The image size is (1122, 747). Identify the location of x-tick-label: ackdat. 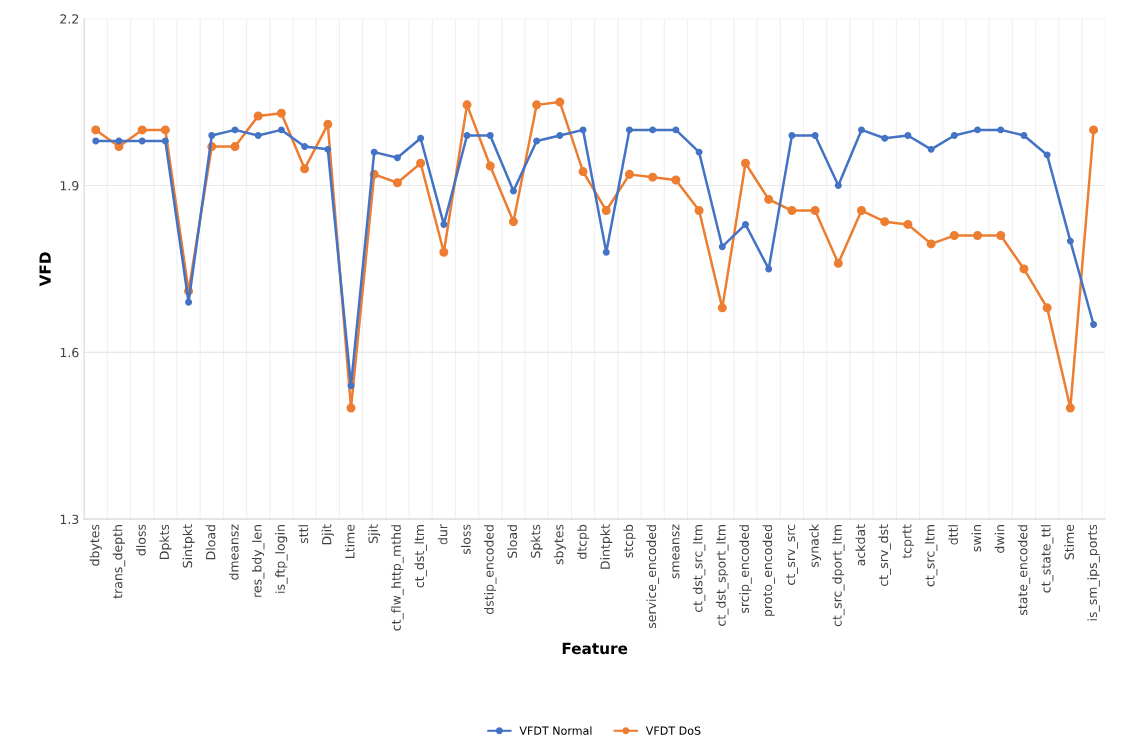
(860, 545).